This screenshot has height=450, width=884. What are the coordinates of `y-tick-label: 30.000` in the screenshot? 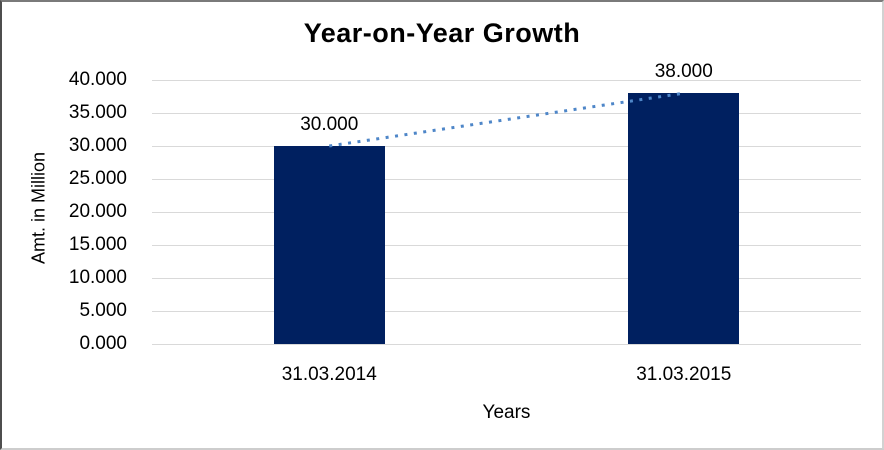 It's located at (97, 145).